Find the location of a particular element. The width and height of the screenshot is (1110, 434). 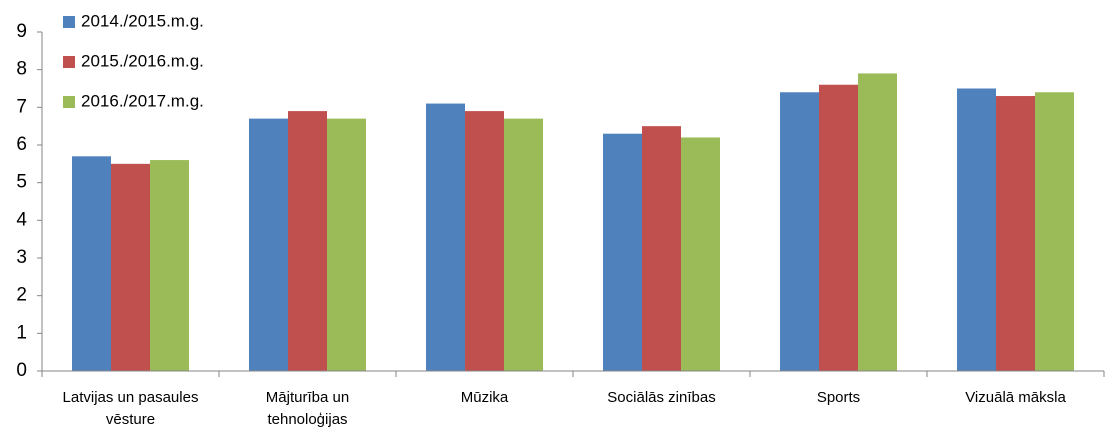

x-tick-label: Sports is located at coordinates (838, 397).